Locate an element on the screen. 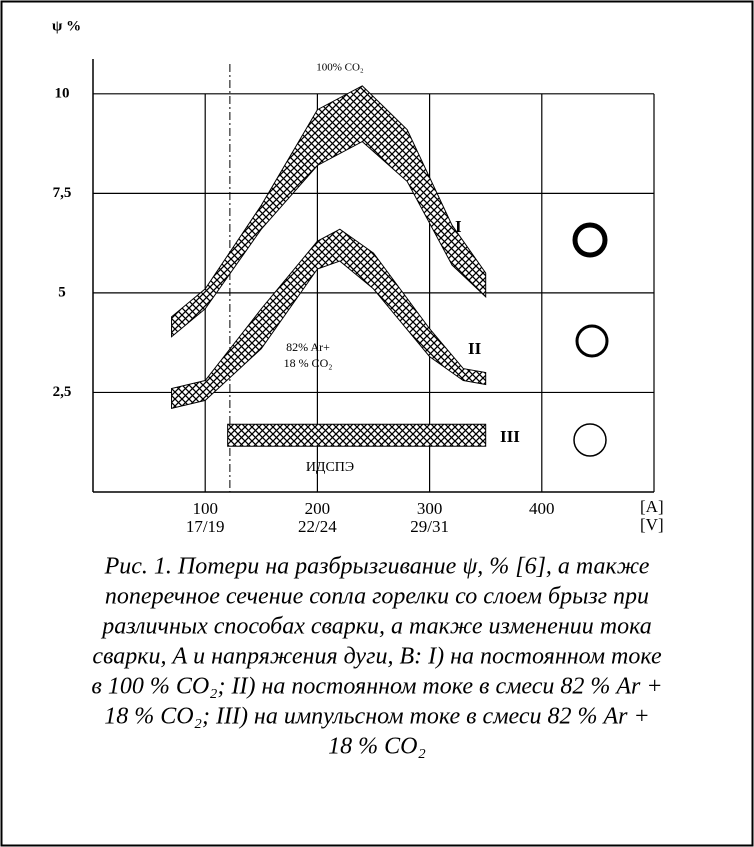  series-label: I is located at coordinates (458, 226).